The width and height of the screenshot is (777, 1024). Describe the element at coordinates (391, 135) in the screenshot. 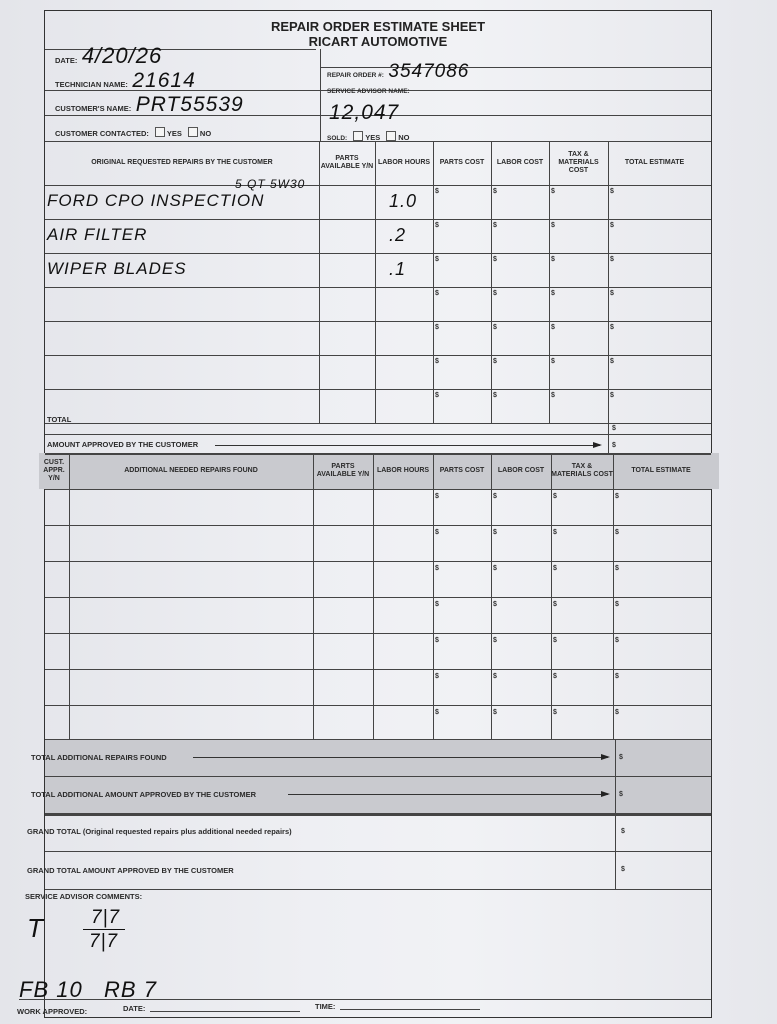

I see `sold-no-checkbox` at that location.